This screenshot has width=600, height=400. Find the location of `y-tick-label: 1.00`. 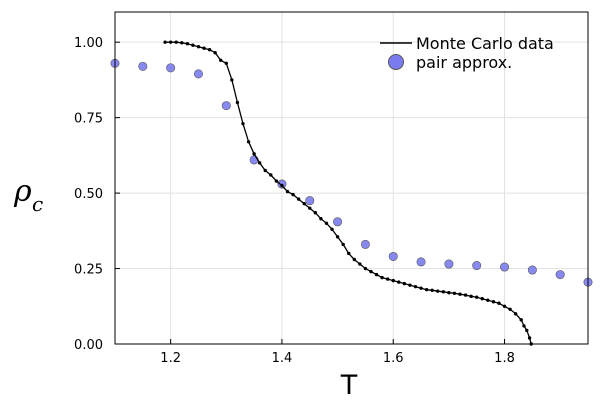

y-tick-label: 1.00 is located at coordinates (88, 43).